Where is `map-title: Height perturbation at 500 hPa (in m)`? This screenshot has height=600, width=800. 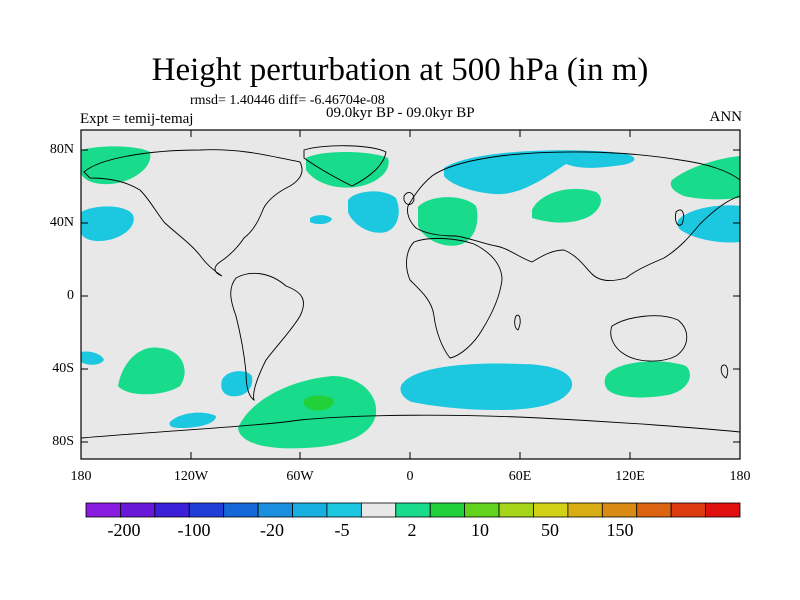 map-title: Height perturbation at 500 hPa (in m) is located at coordinates (400, 70).